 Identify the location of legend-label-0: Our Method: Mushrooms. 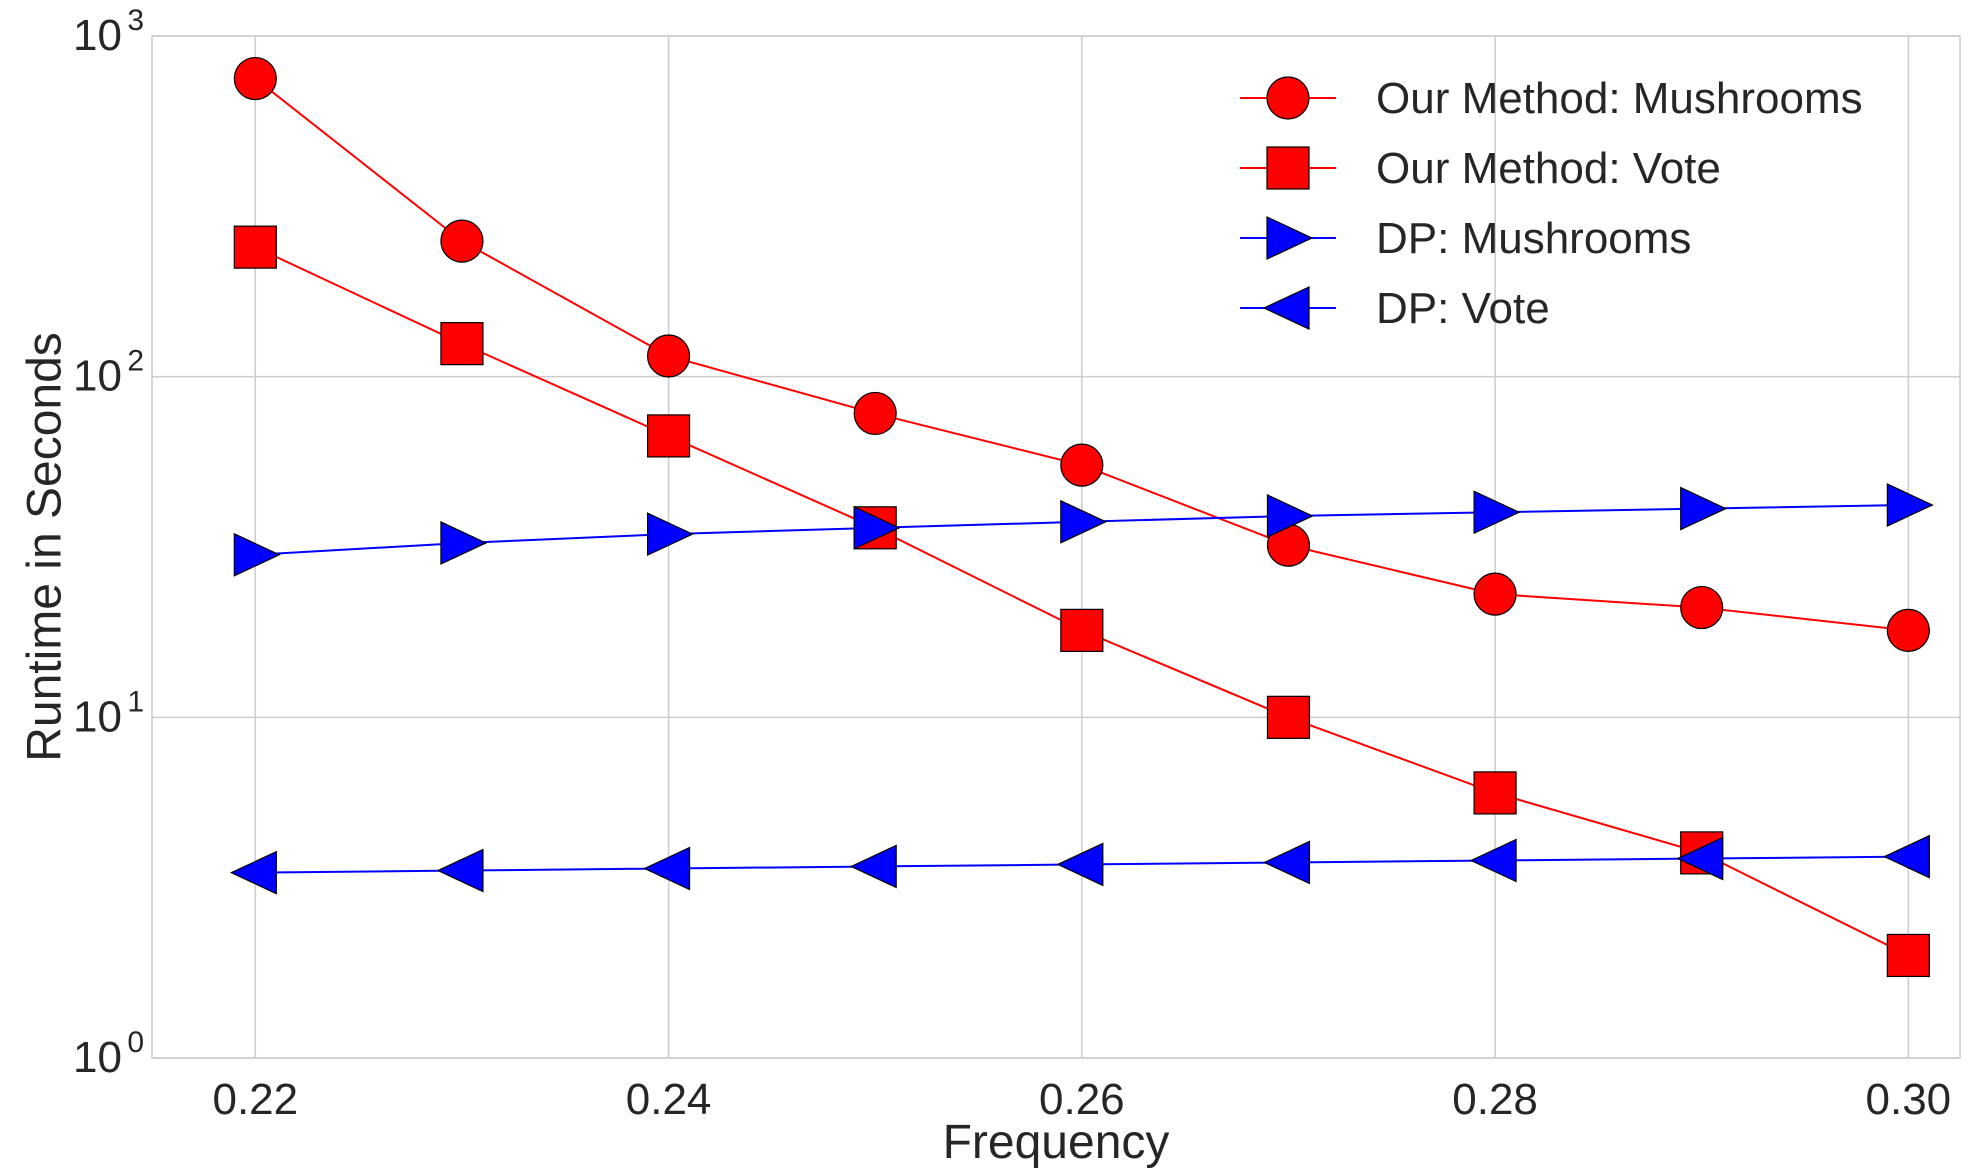
(1619, 98).